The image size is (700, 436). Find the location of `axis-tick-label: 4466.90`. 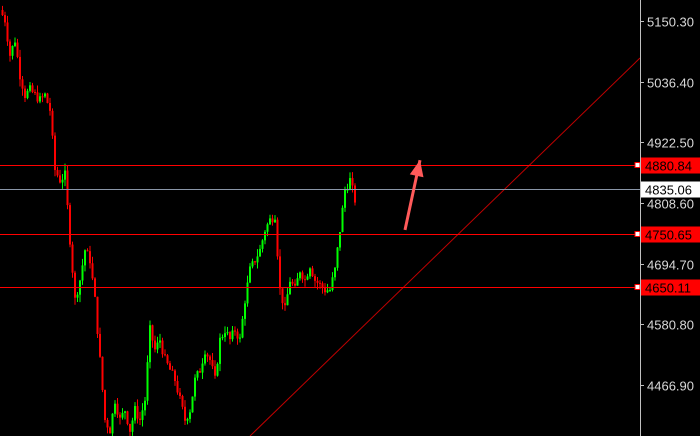

axis-tick-label: 4466.90 is located at coordinates (670, 386).